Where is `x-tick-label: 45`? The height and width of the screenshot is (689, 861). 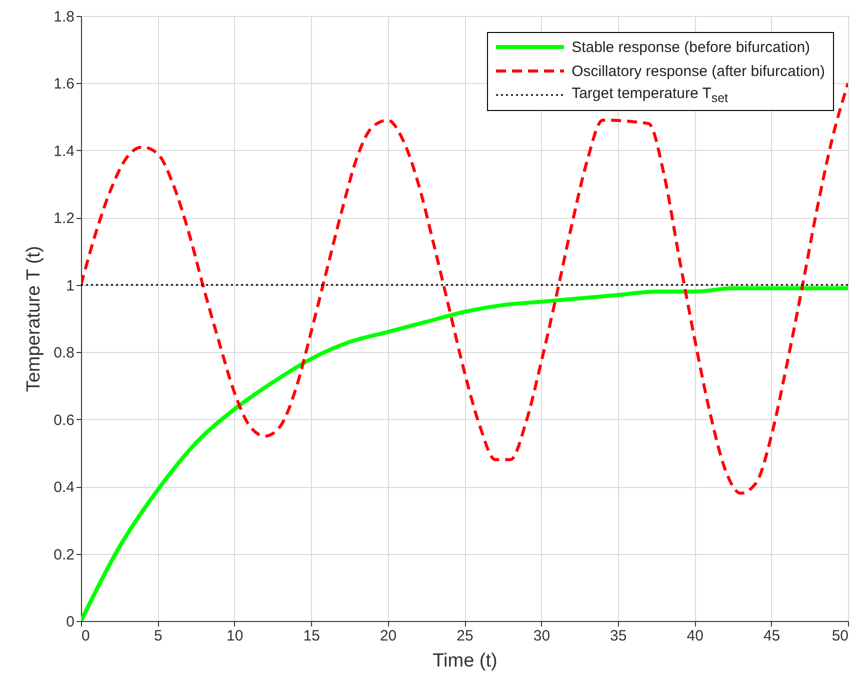 x-tick-label: 45 is located at coordinates (771, 636).